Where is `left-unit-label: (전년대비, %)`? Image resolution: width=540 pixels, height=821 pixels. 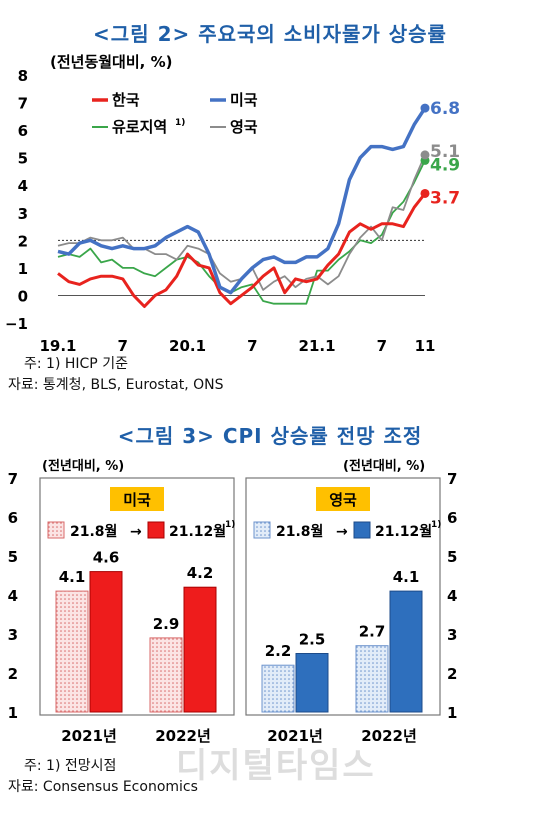 left-unit-label: (전년대비, %) is located at coordinates (83, 466).